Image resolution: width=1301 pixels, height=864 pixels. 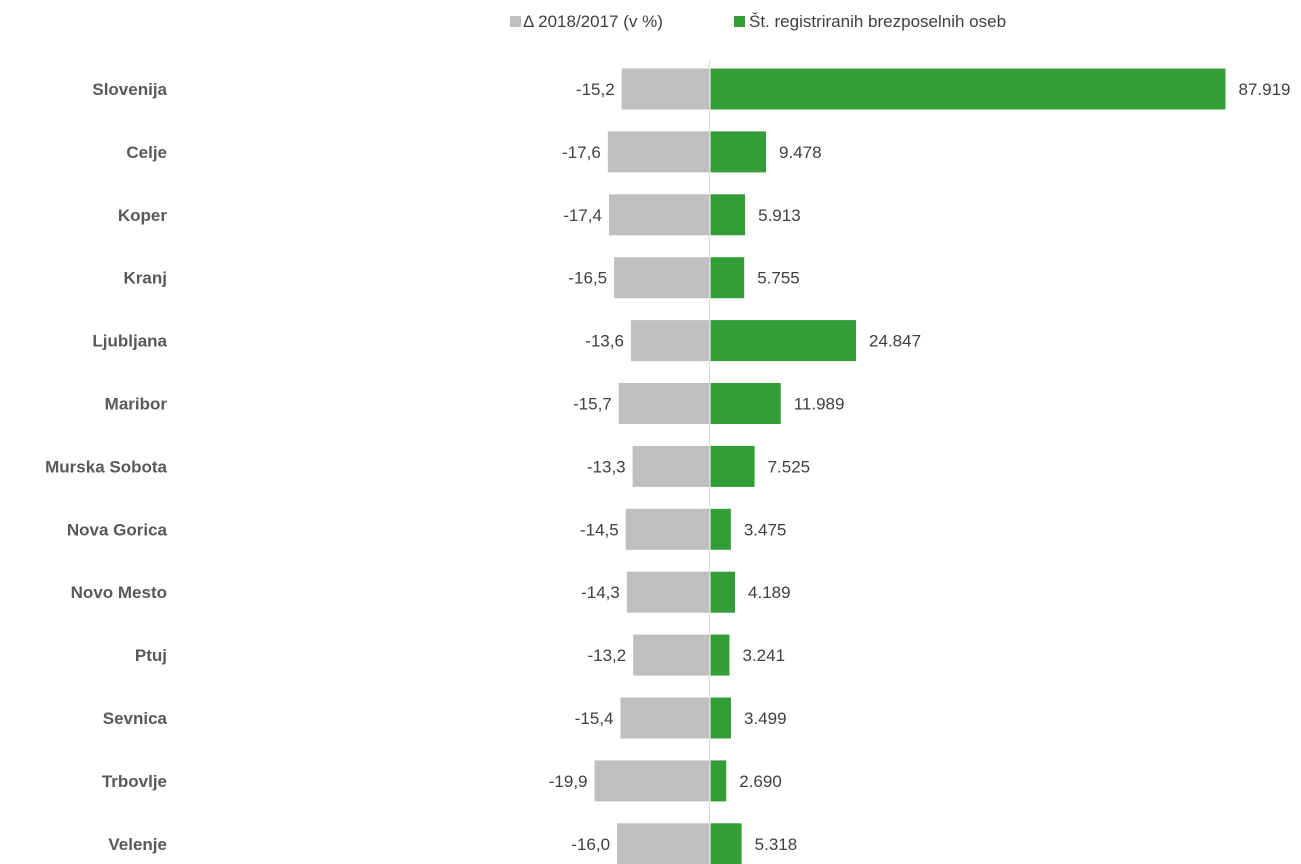 What do you see at coordinates (594, 718) in the screenshot?
I see `data-label-change: -15,4` at bounding box center [594, 718].